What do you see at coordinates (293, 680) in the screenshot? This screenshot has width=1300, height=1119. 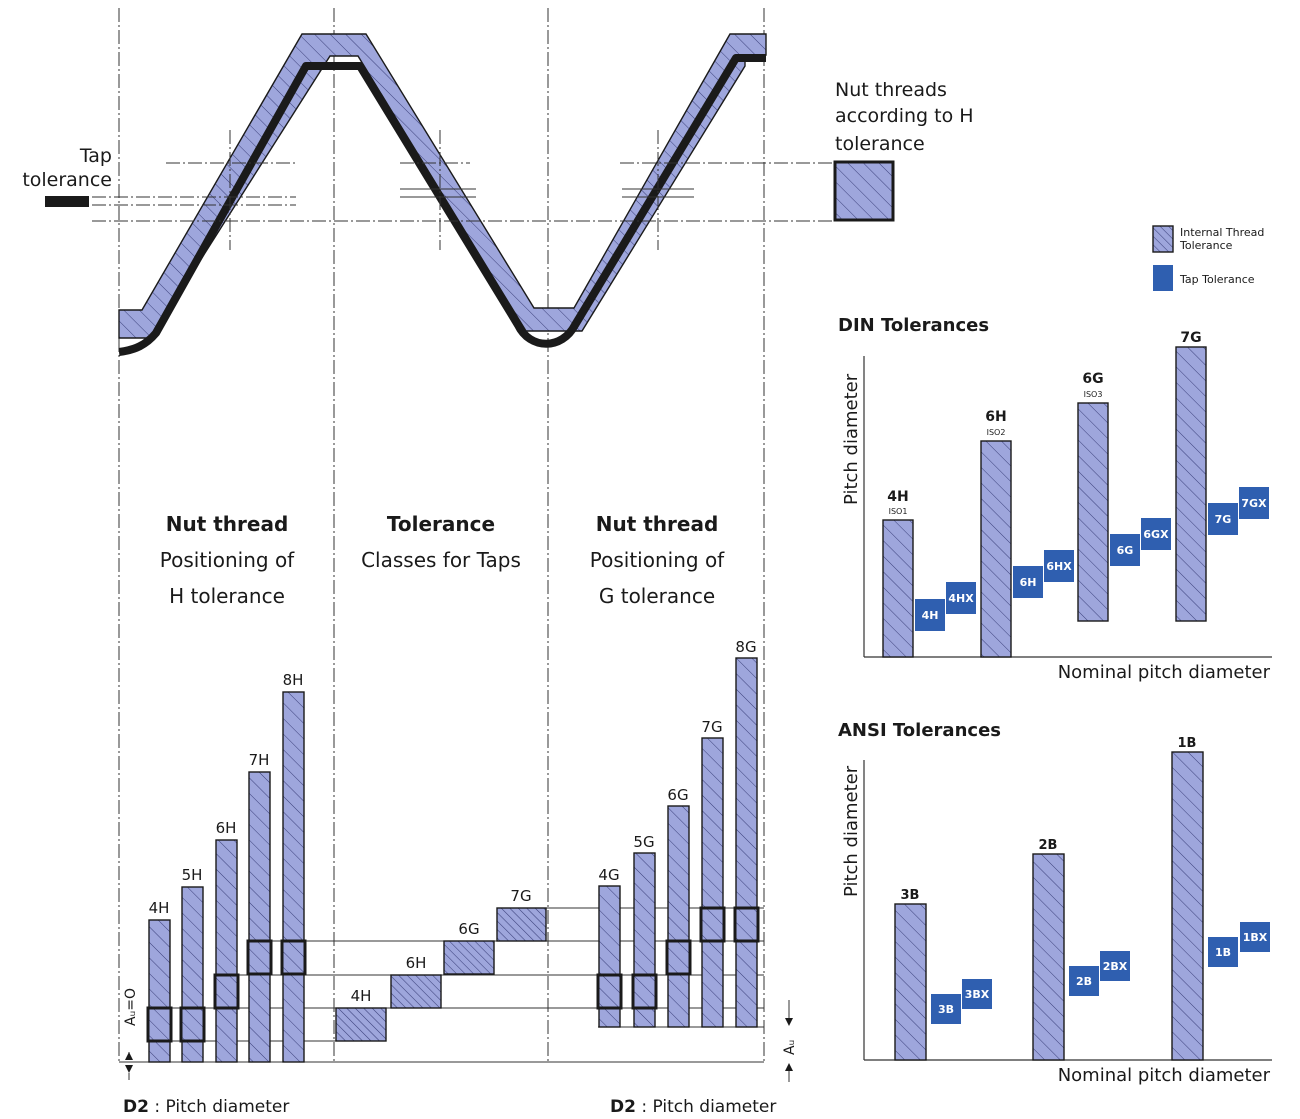 I see `h-bar-label: 8H` at bounding box center [293, 680].